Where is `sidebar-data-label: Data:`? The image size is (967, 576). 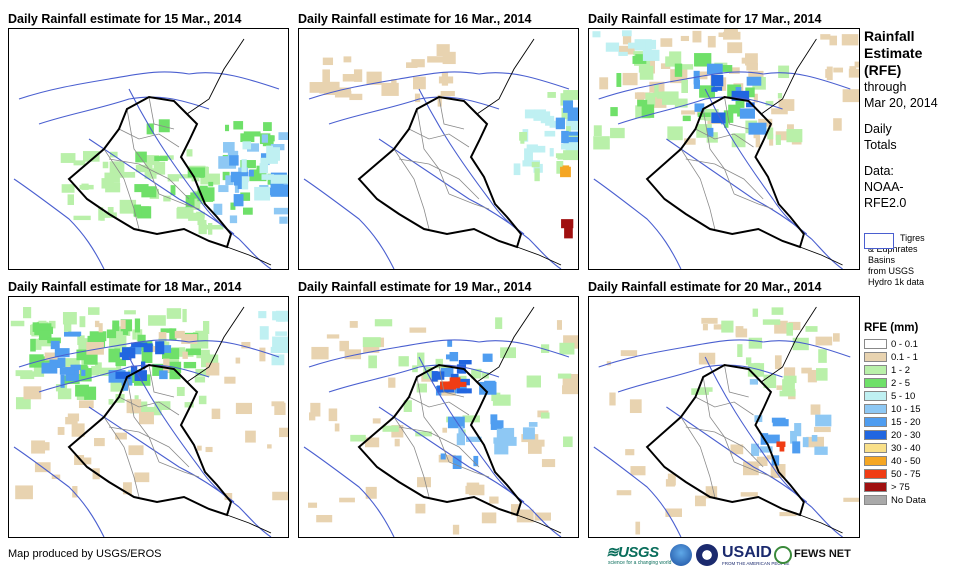
sidebar-data-label: Data: is located at coordinates (879, 171).